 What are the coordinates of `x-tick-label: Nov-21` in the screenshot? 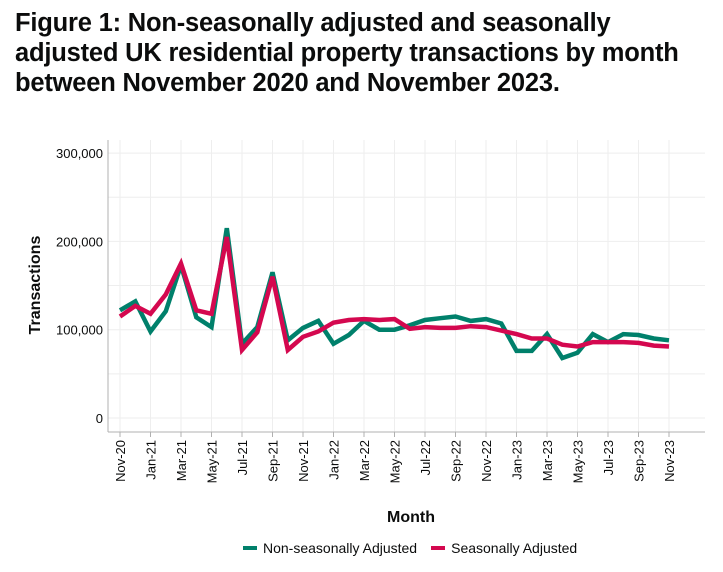 It's located at (303, 461).